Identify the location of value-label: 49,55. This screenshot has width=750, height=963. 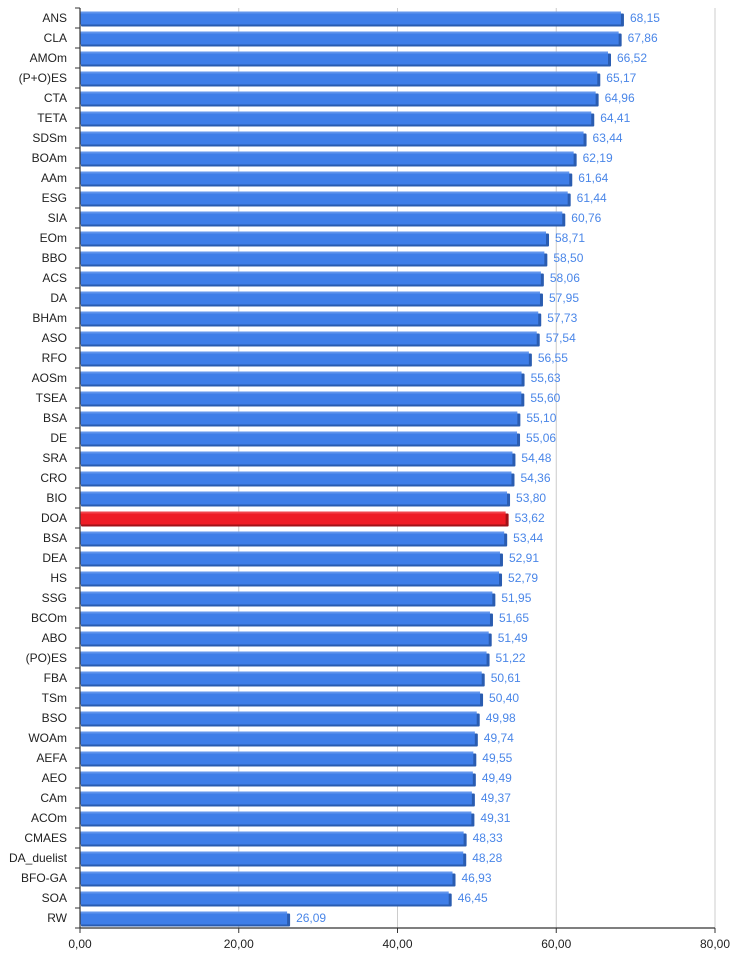
(497, 758).